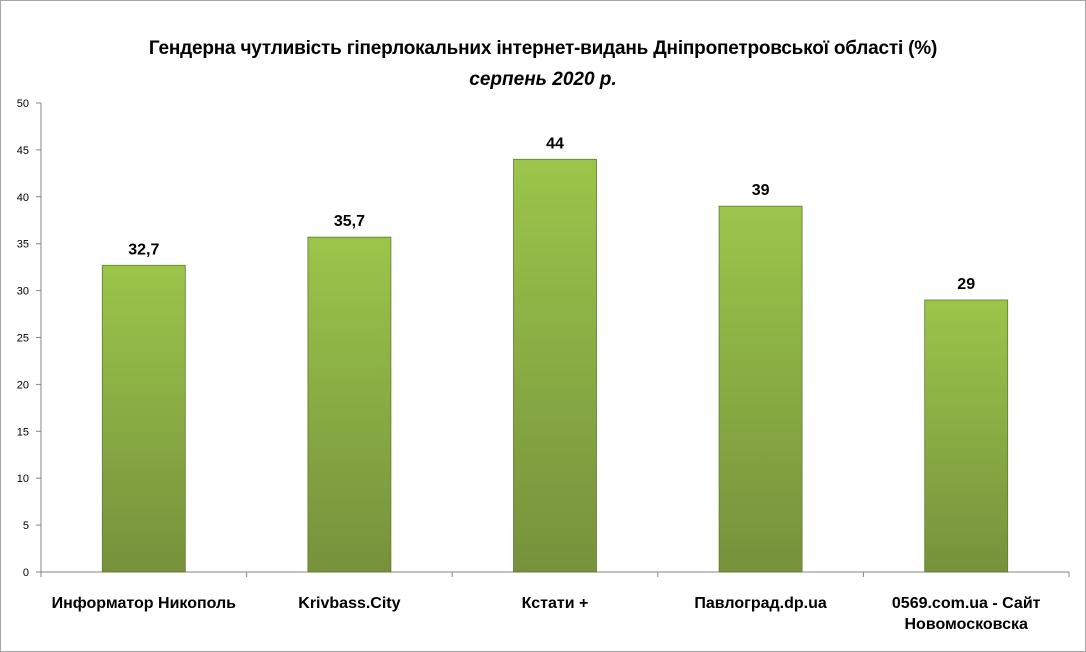 The image size is (1086, 652). I want to click on data-label: 35,7, so click(349, 221).